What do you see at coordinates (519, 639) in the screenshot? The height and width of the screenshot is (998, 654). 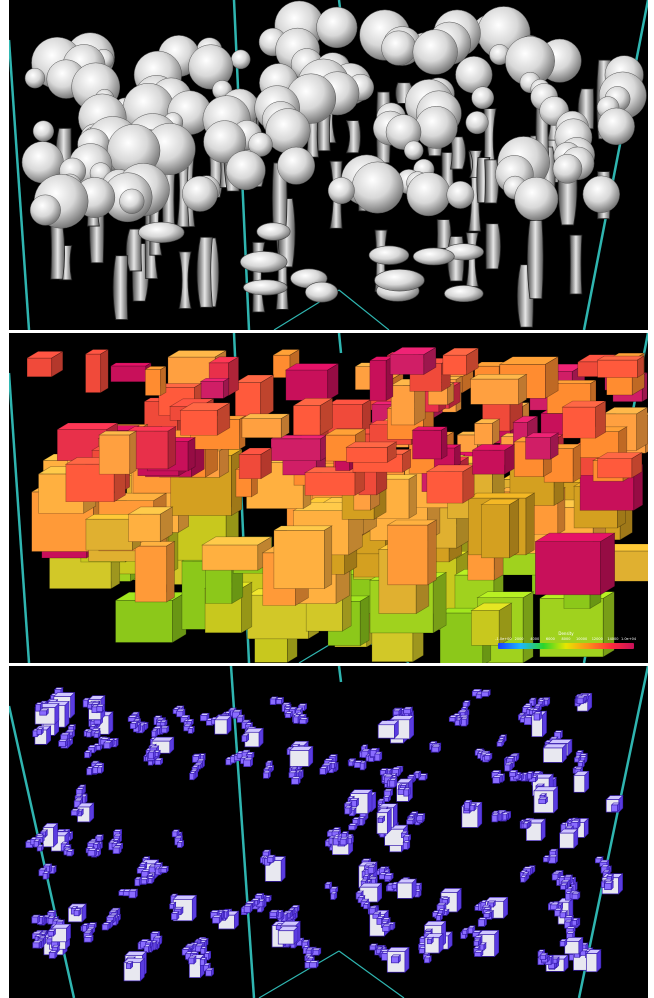 I see `colorbar-tick: 2000` at bounding box center [519, 639].